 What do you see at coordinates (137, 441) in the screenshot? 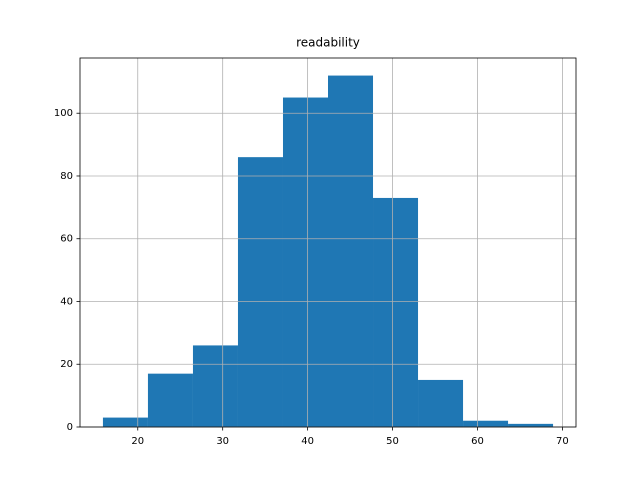
I see `x-tick-label: 20` at bounding box center [137, 441].